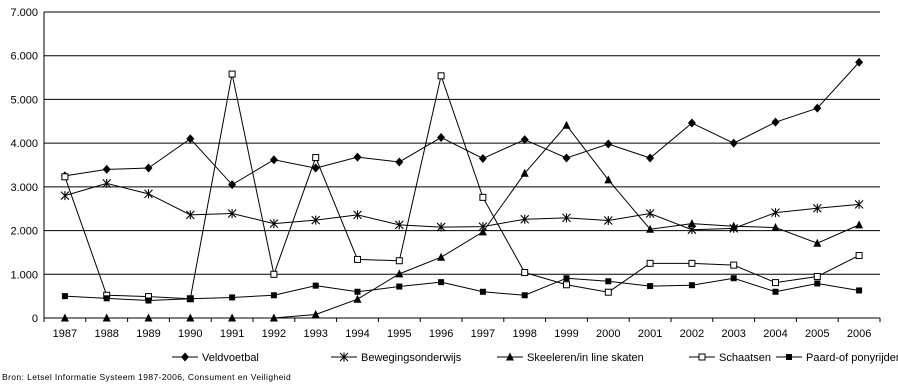 Image resolution: width=898 pixels, height=390 pixels. Describe the element at coordinates (692, 334) in the screenshot. I see `x-tick-label: 2002` at that location.